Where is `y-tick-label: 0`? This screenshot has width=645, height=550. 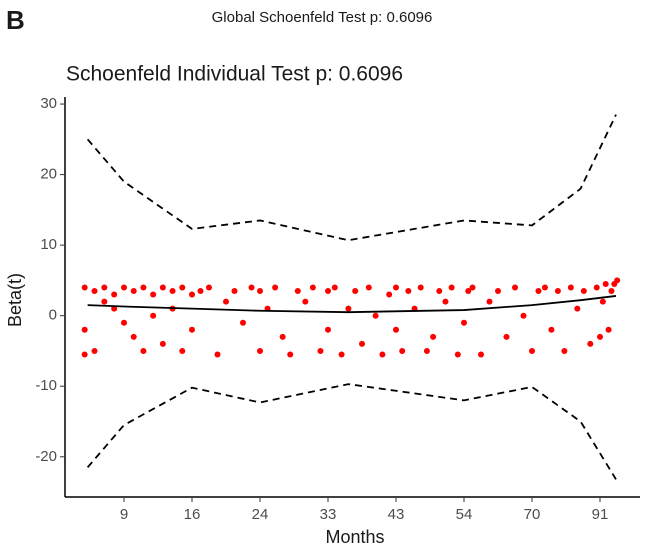 y-tick-label: 0 is located at coordinates (53, 315).